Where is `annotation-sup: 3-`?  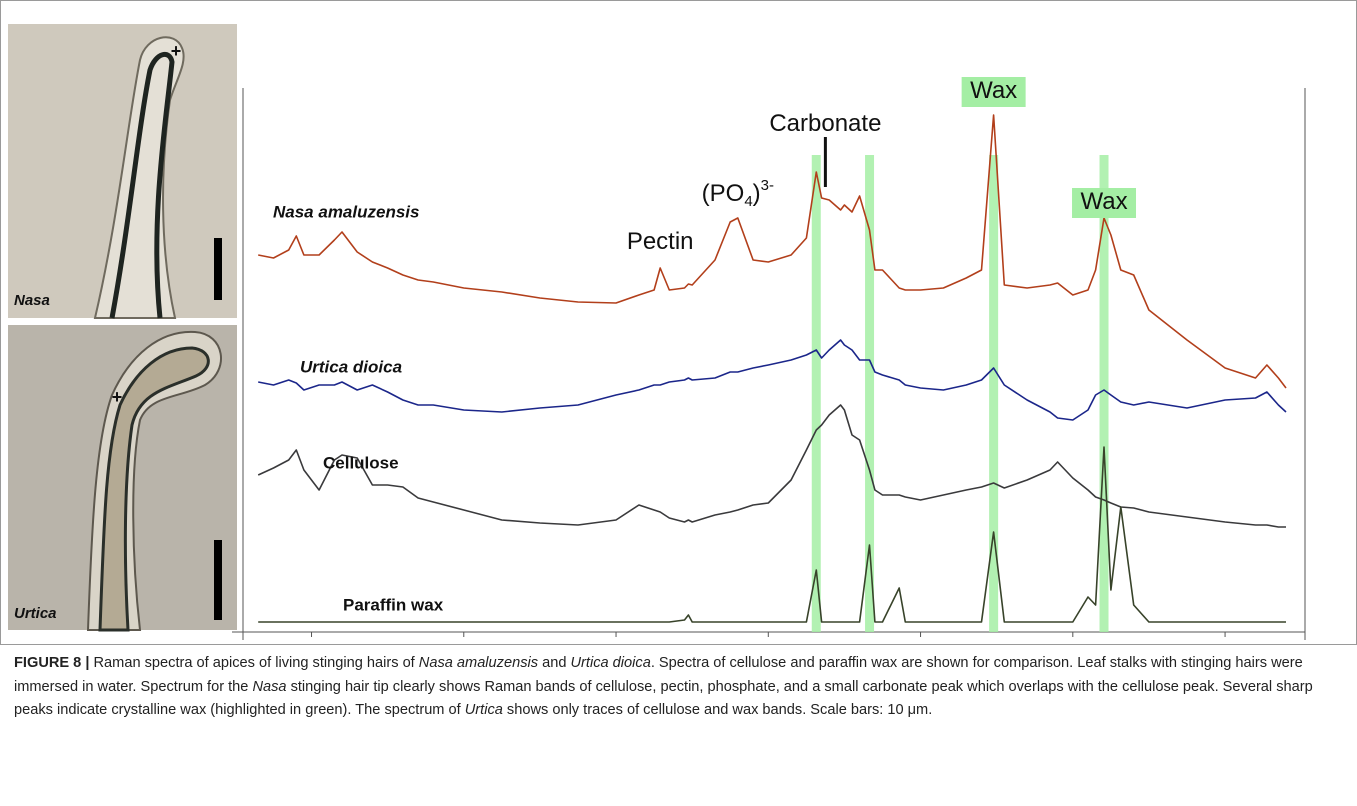 annotation-sup: 3- is located at coordinates (767, 185).